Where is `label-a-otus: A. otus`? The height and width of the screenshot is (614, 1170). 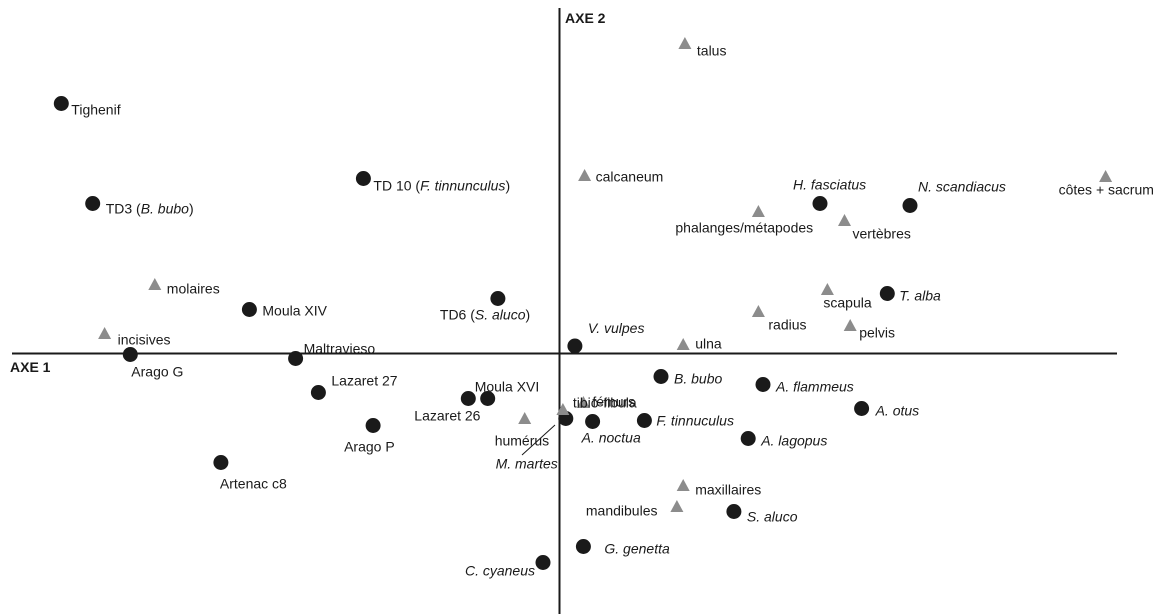
label-a-otus: A. otus is located at coordinates (897, 411).